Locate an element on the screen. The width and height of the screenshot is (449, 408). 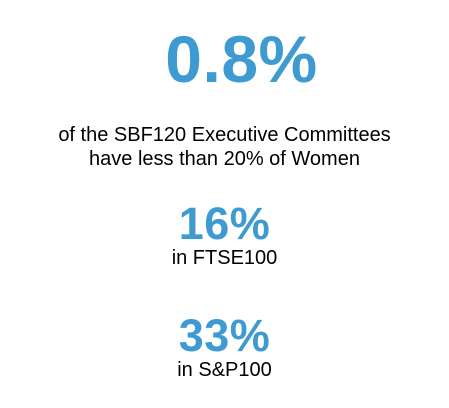
caption-line: in FTSE100 is located at coordinates (224, 258).